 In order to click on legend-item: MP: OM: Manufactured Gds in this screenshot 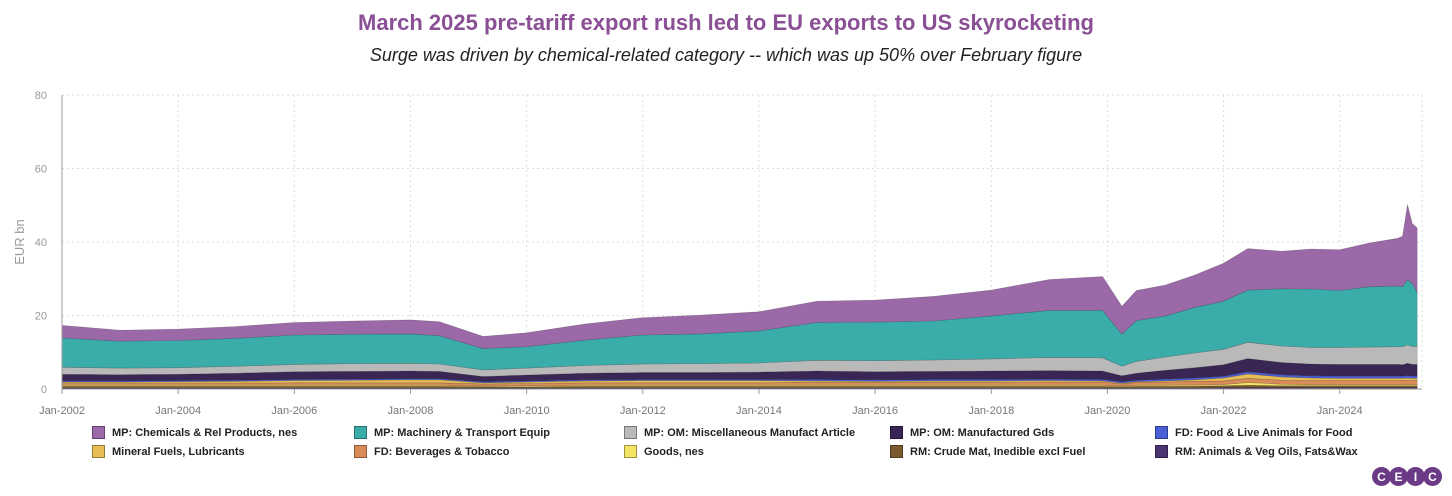, I will do `click(972, 432)`.